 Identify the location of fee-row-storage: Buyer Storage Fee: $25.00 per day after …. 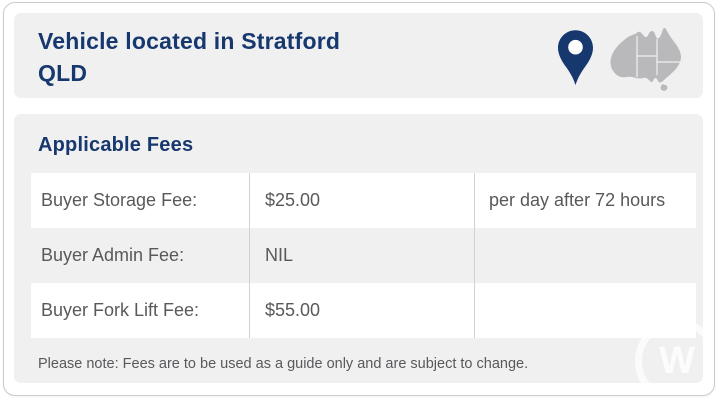
(363, 200).